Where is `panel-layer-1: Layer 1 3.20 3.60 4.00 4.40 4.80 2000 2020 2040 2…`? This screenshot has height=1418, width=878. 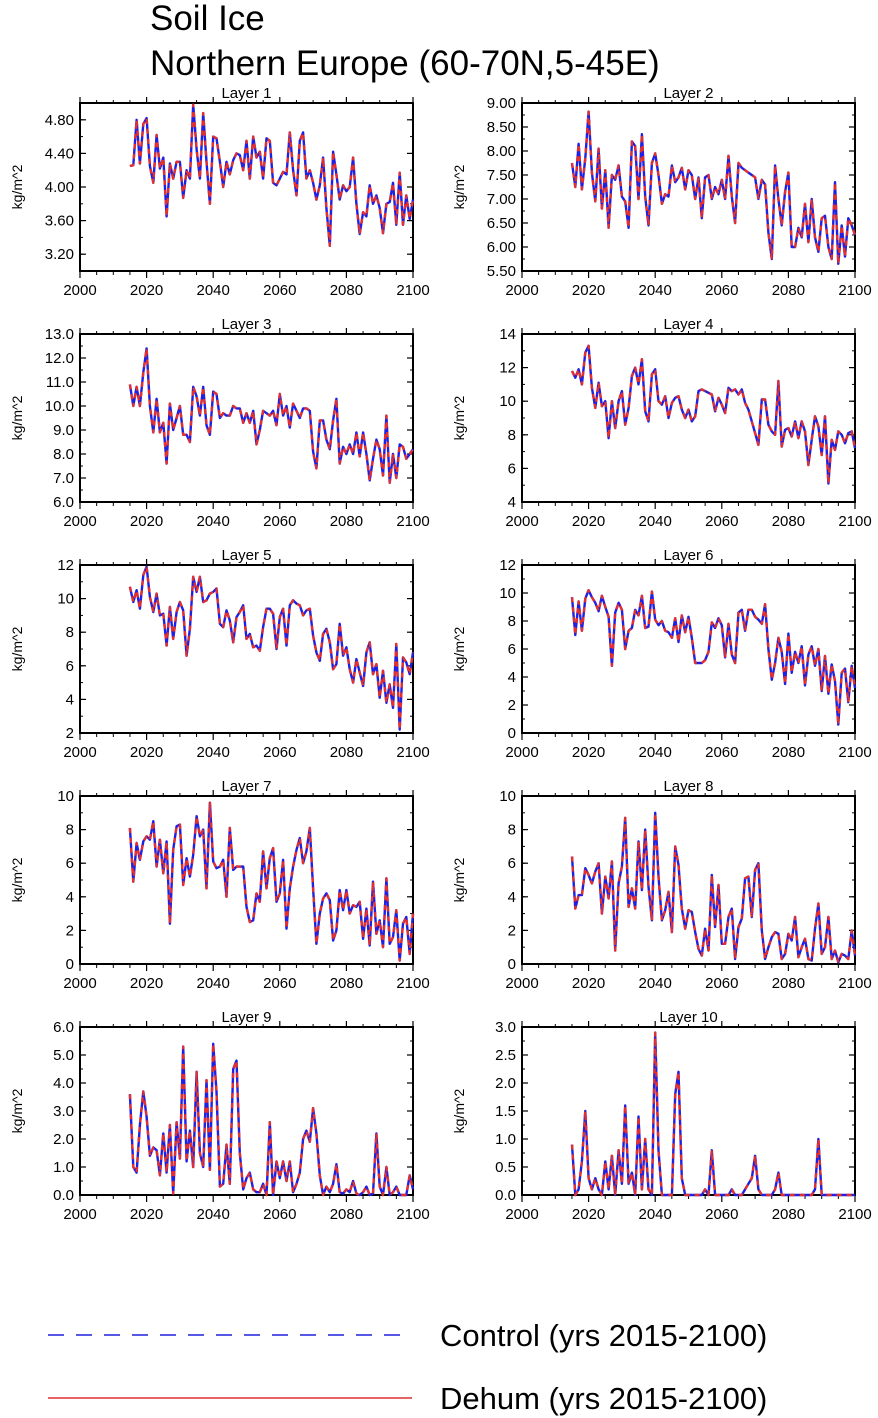
panel-layer-1: Layer 1 3.20 3.60 4.00 4.40 4.80 2000 2020 2040 2… is located at coordinates (219, 192).